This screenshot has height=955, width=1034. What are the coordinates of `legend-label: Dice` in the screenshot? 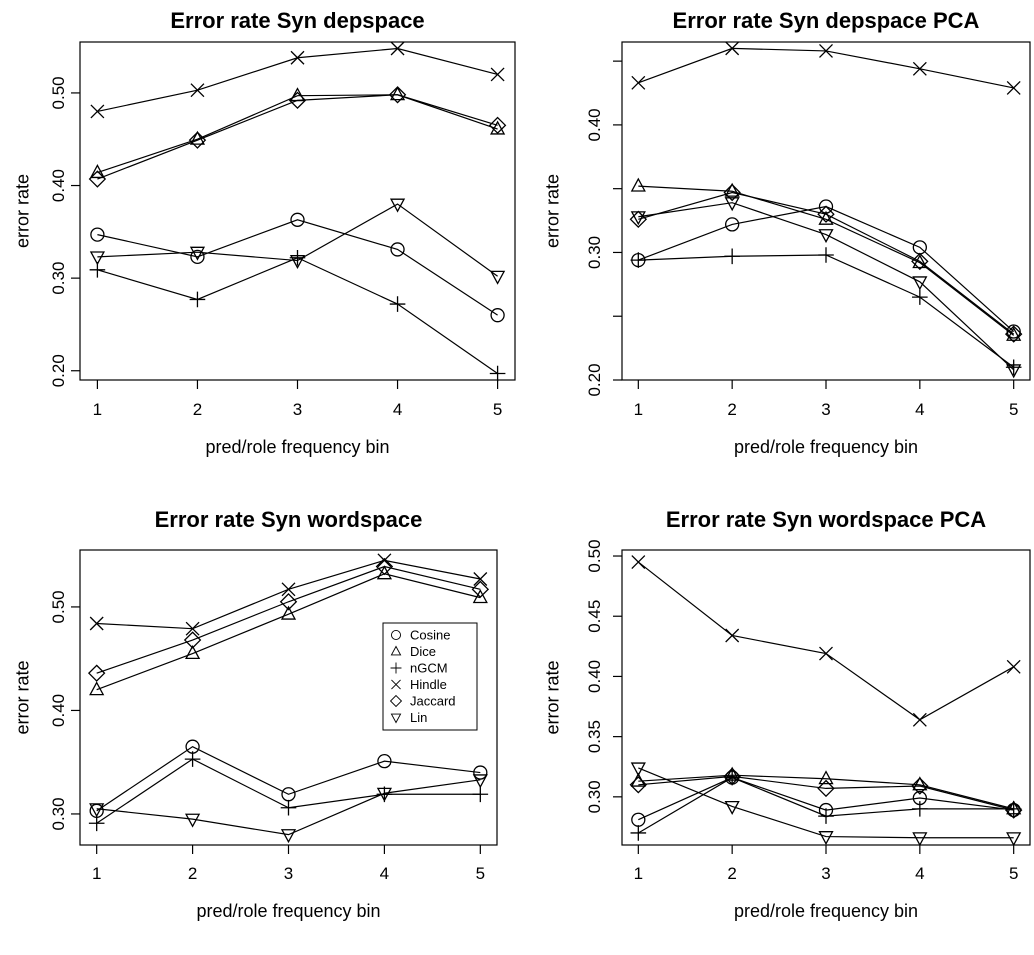 It's located at (423, 651).